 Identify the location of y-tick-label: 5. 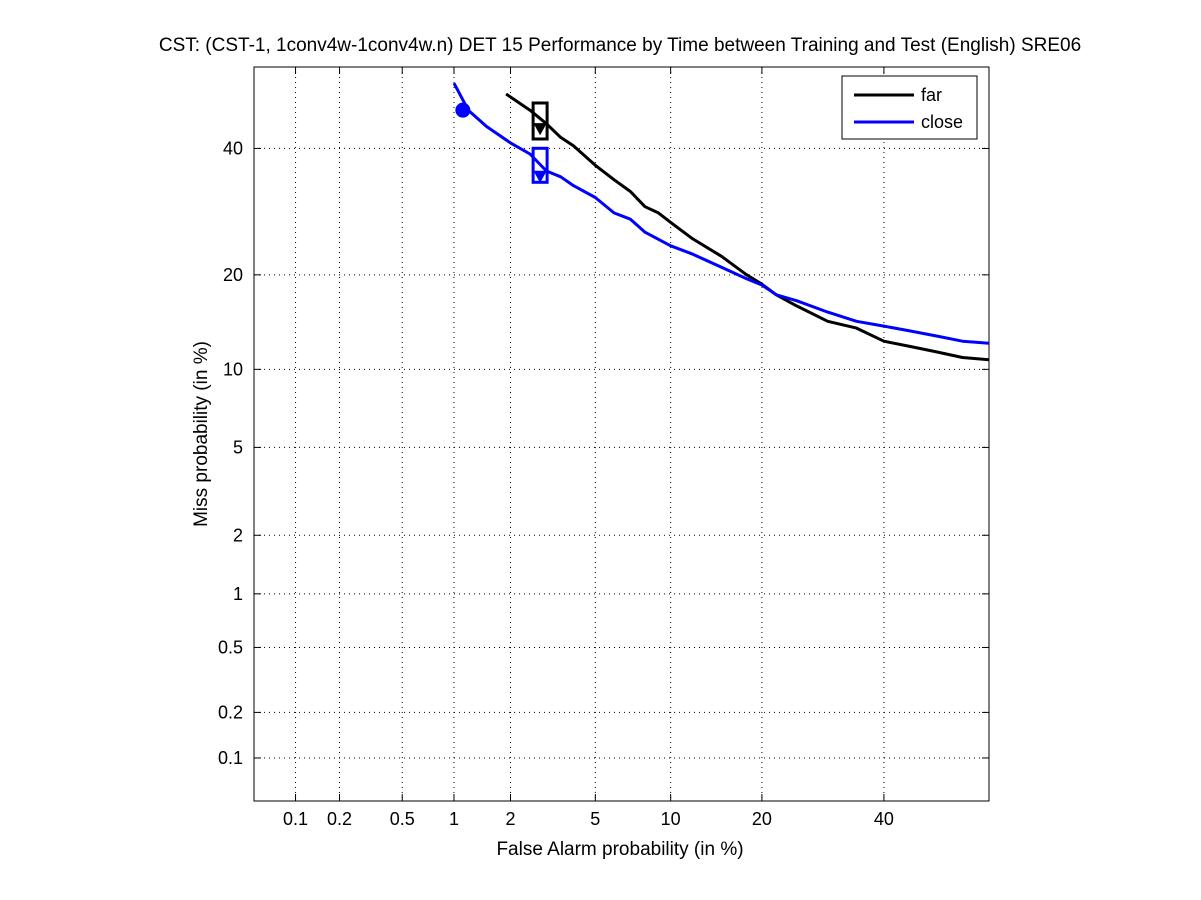
(238, 447).